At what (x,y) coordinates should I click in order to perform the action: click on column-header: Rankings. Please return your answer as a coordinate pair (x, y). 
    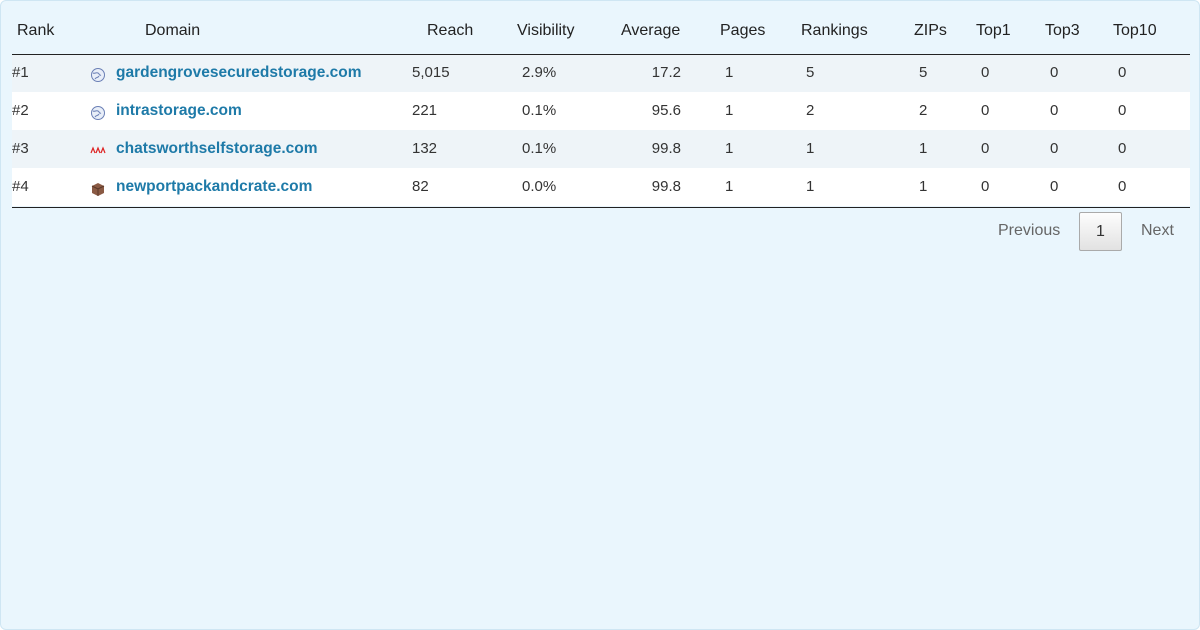
    Looking at the image, I should click on (834, 30).